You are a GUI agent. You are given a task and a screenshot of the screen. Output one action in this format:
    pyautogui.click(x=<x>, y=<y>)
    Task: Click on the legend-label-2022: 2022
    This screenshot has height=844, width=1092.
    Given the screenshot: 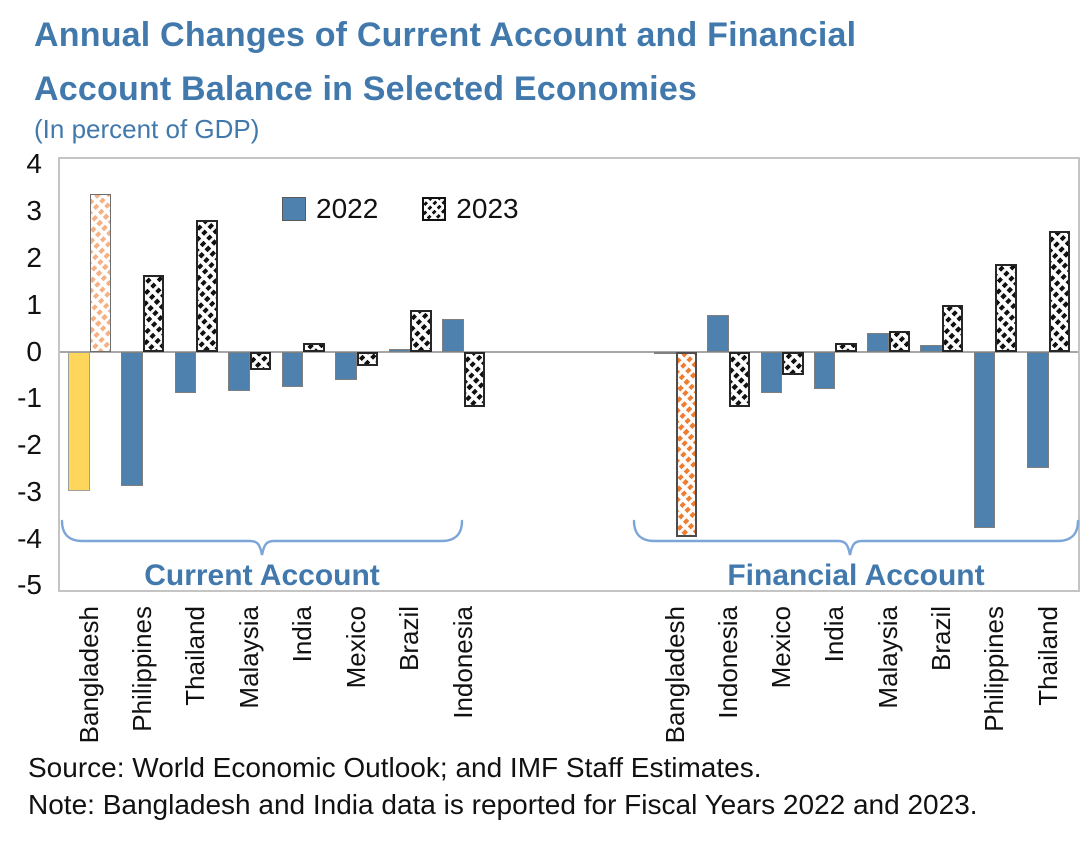 What is the action you would take?
    pyautogui.click(x=347, y=208)
    